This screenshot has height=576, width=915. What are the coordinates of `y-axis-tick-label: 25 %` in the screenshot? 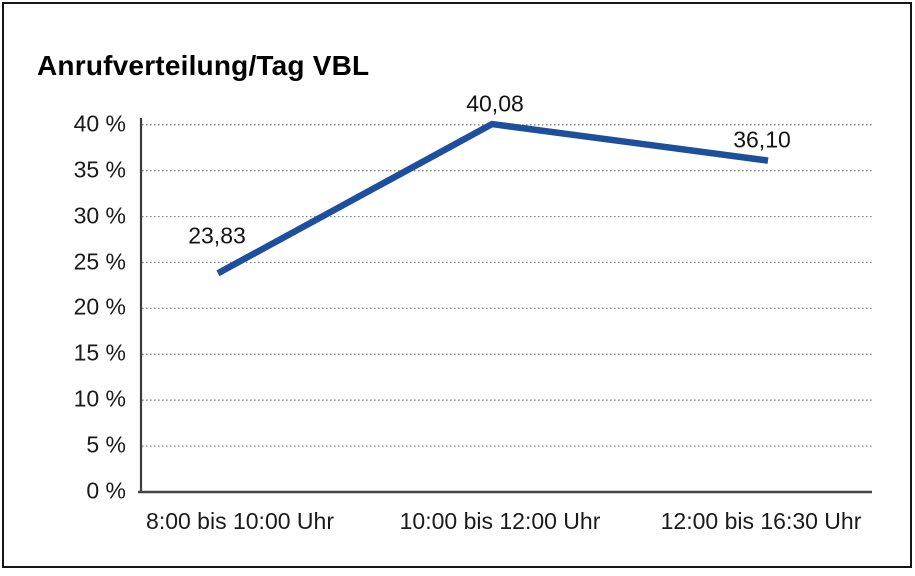 It's located at (99, 260).